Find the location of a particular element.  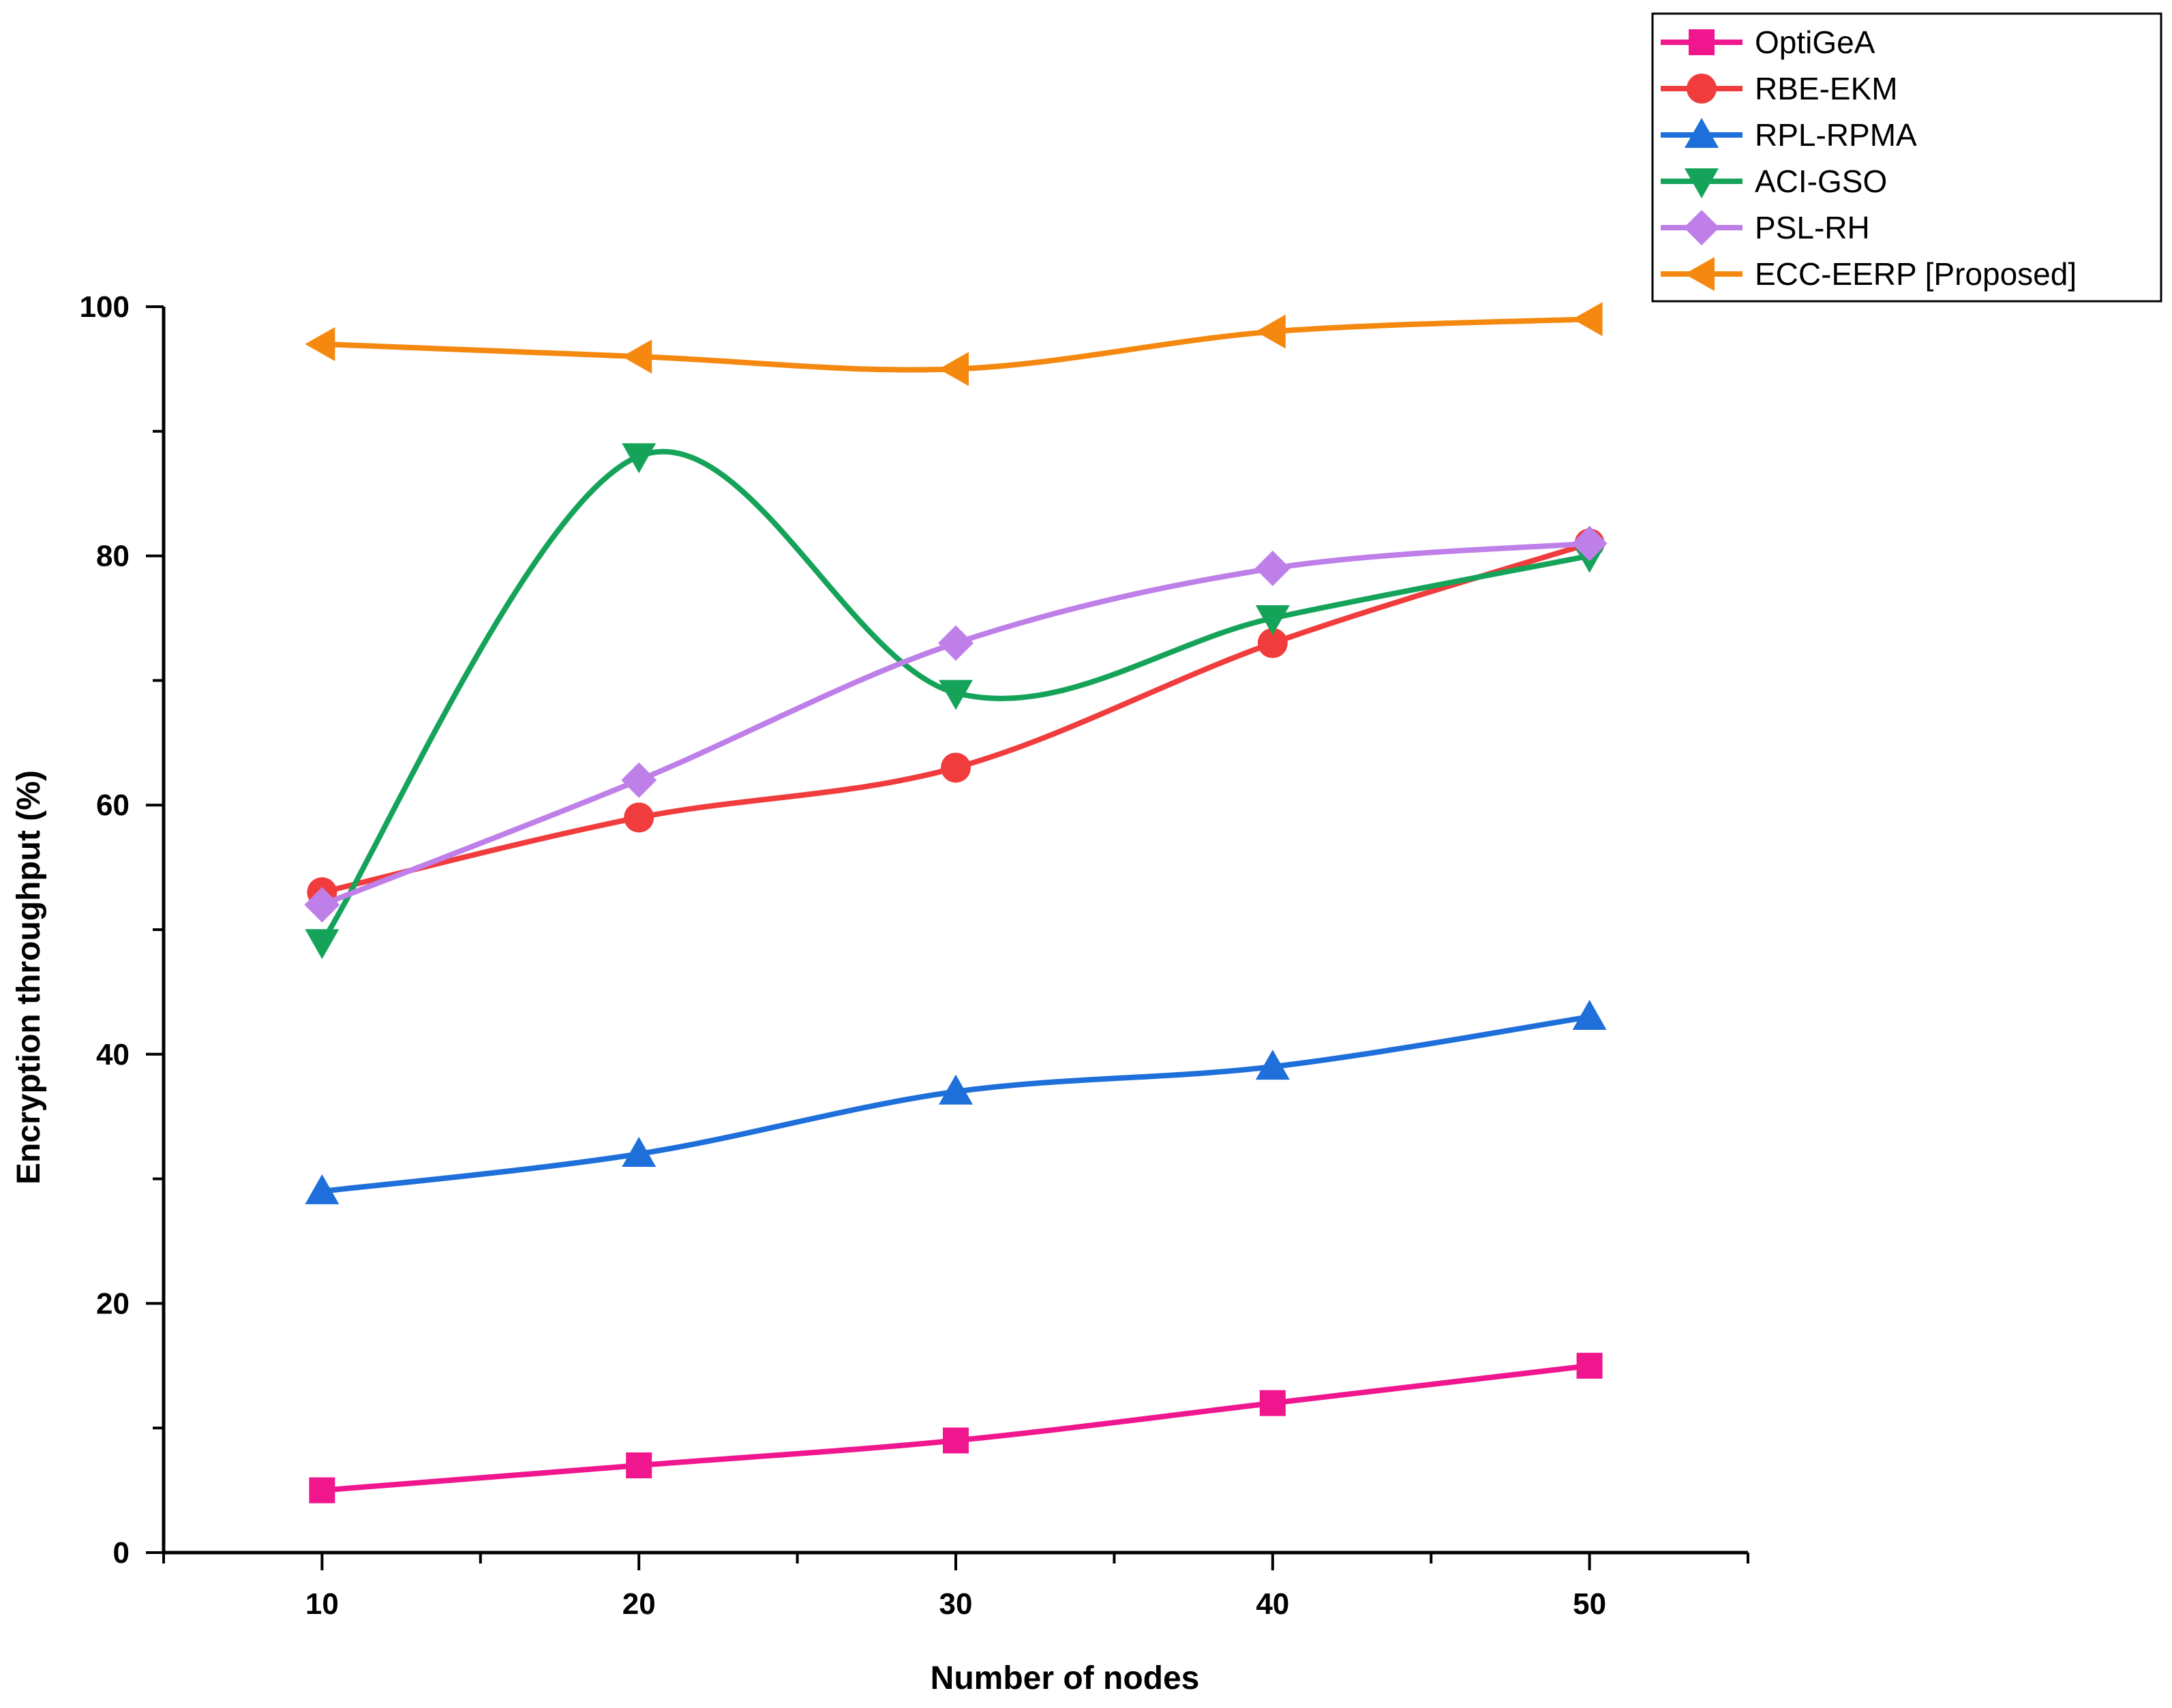

series-optigea is located at coordinates (956, 1428).